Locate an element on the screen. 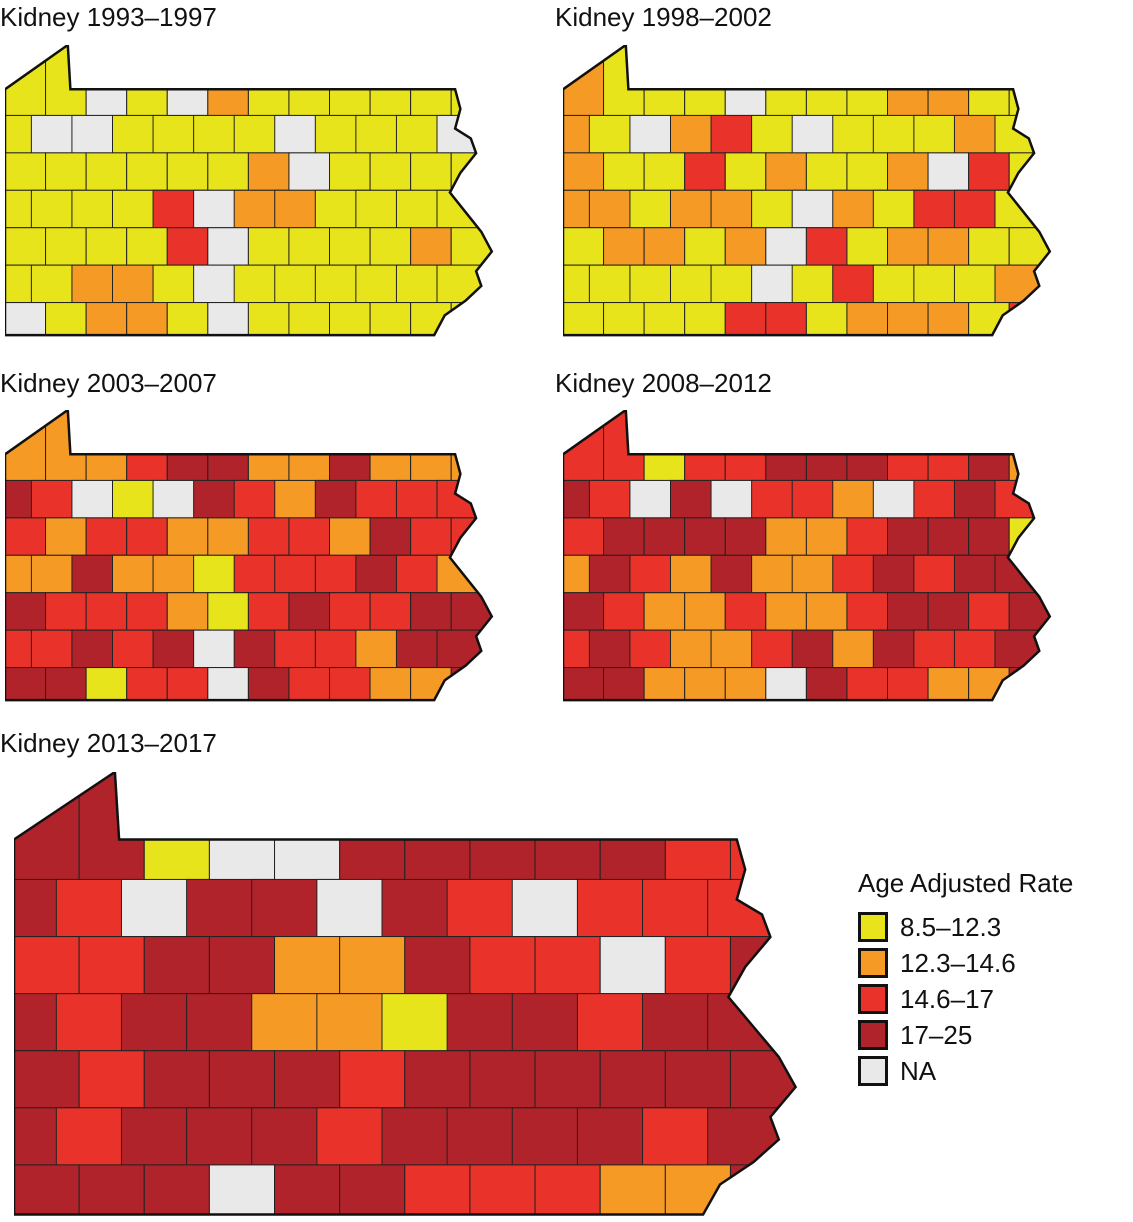 This screenshot has height=1222, width=1133. map-title-1998: Kidney 1998–2002 is located at coordinates (663, 17).